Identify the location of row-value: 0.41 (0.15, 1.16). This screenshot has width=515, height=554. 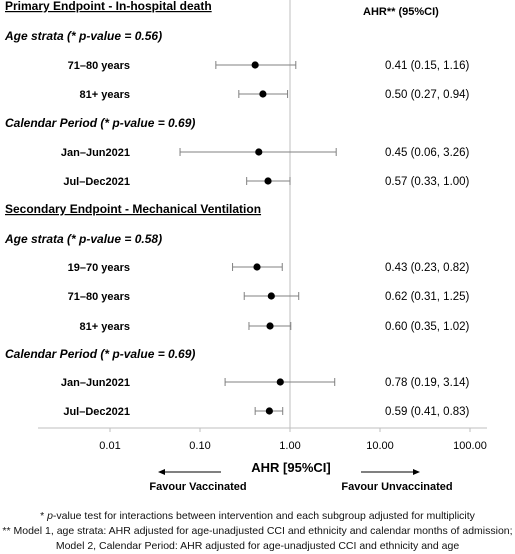
(427, 66).